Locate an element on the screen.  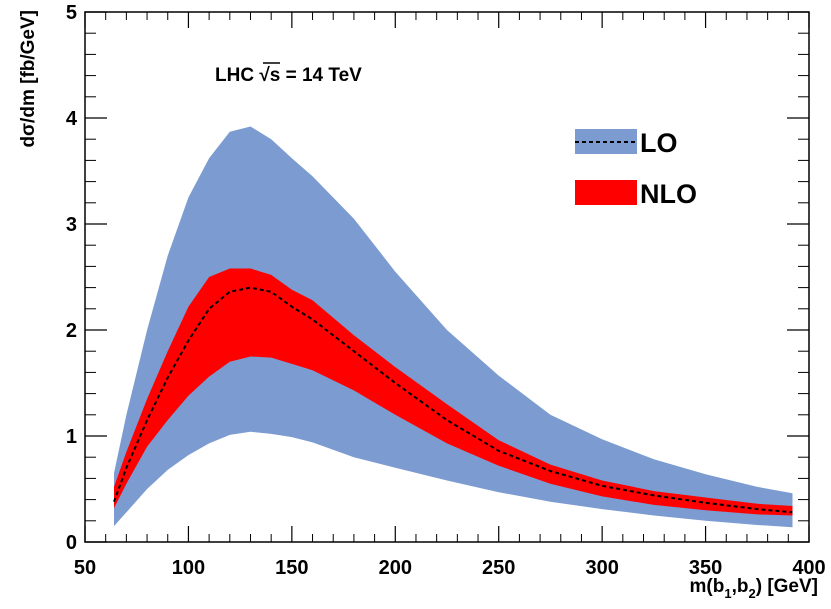
x-label-part-end: ) [GeV] is located at coordinates (787, 586).